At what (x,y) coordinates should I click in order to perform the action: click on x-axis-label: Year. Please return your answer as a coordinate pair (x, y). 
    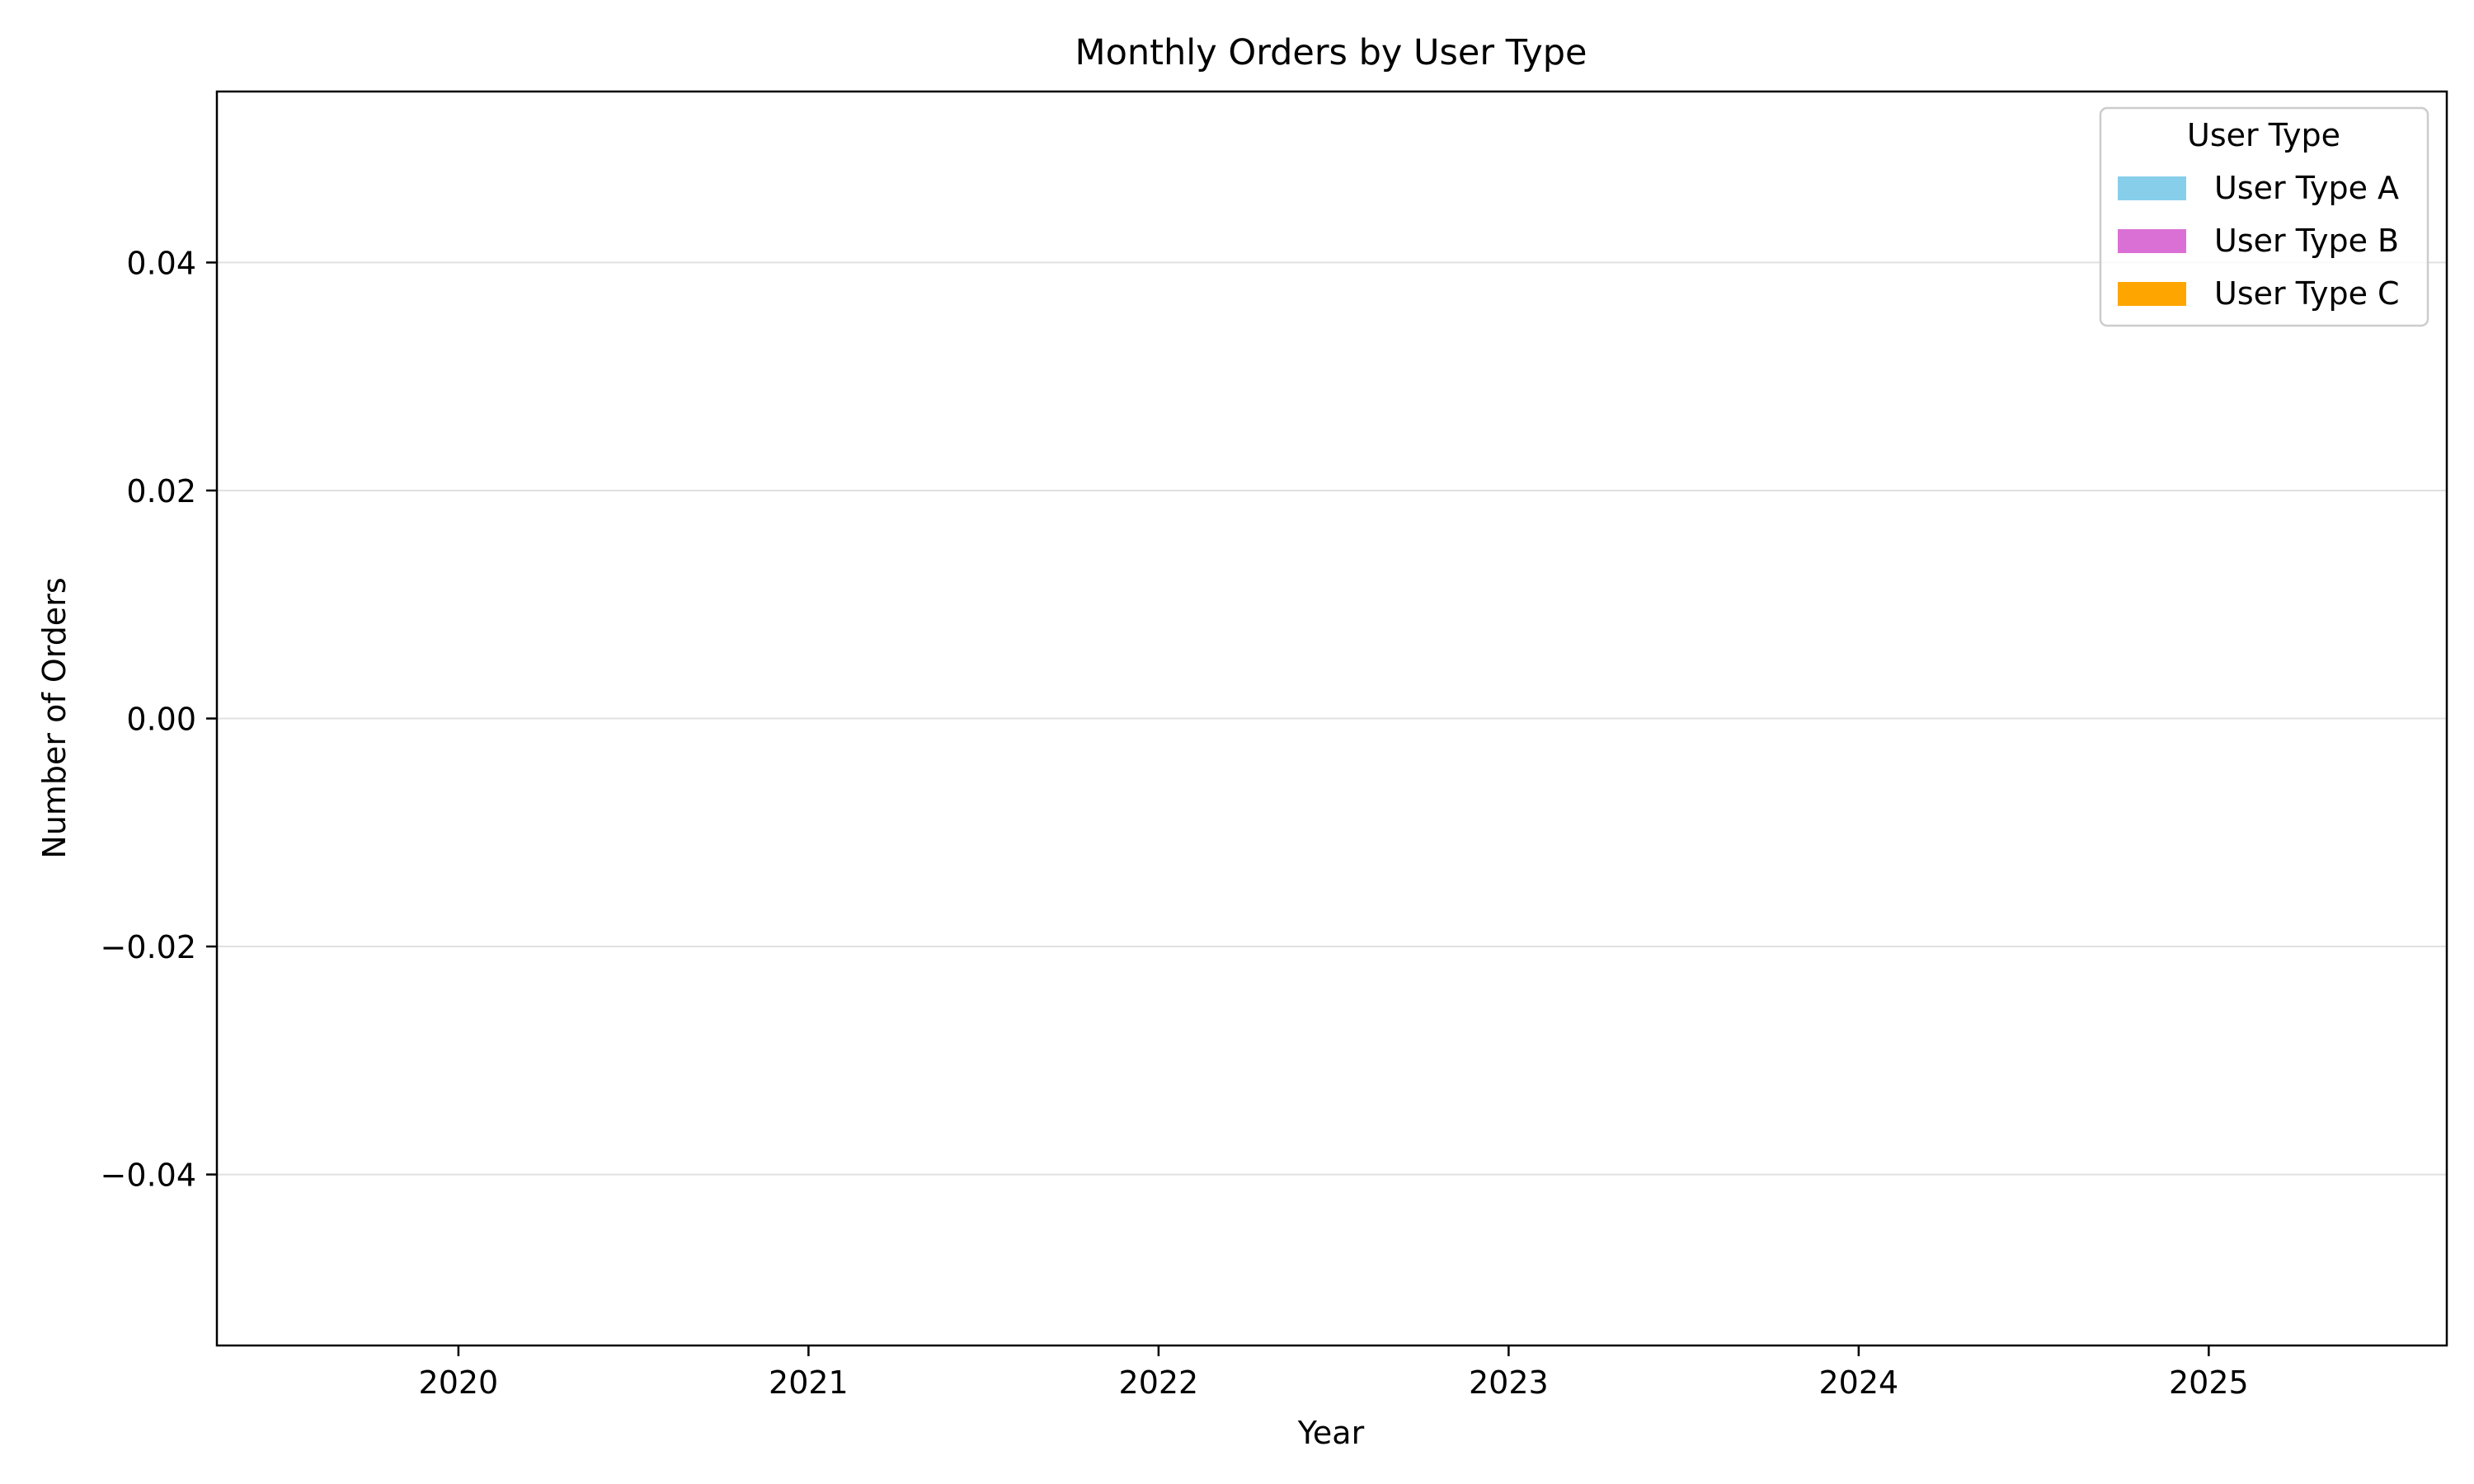
    Looking at the image, I should click on (1331, 1433).